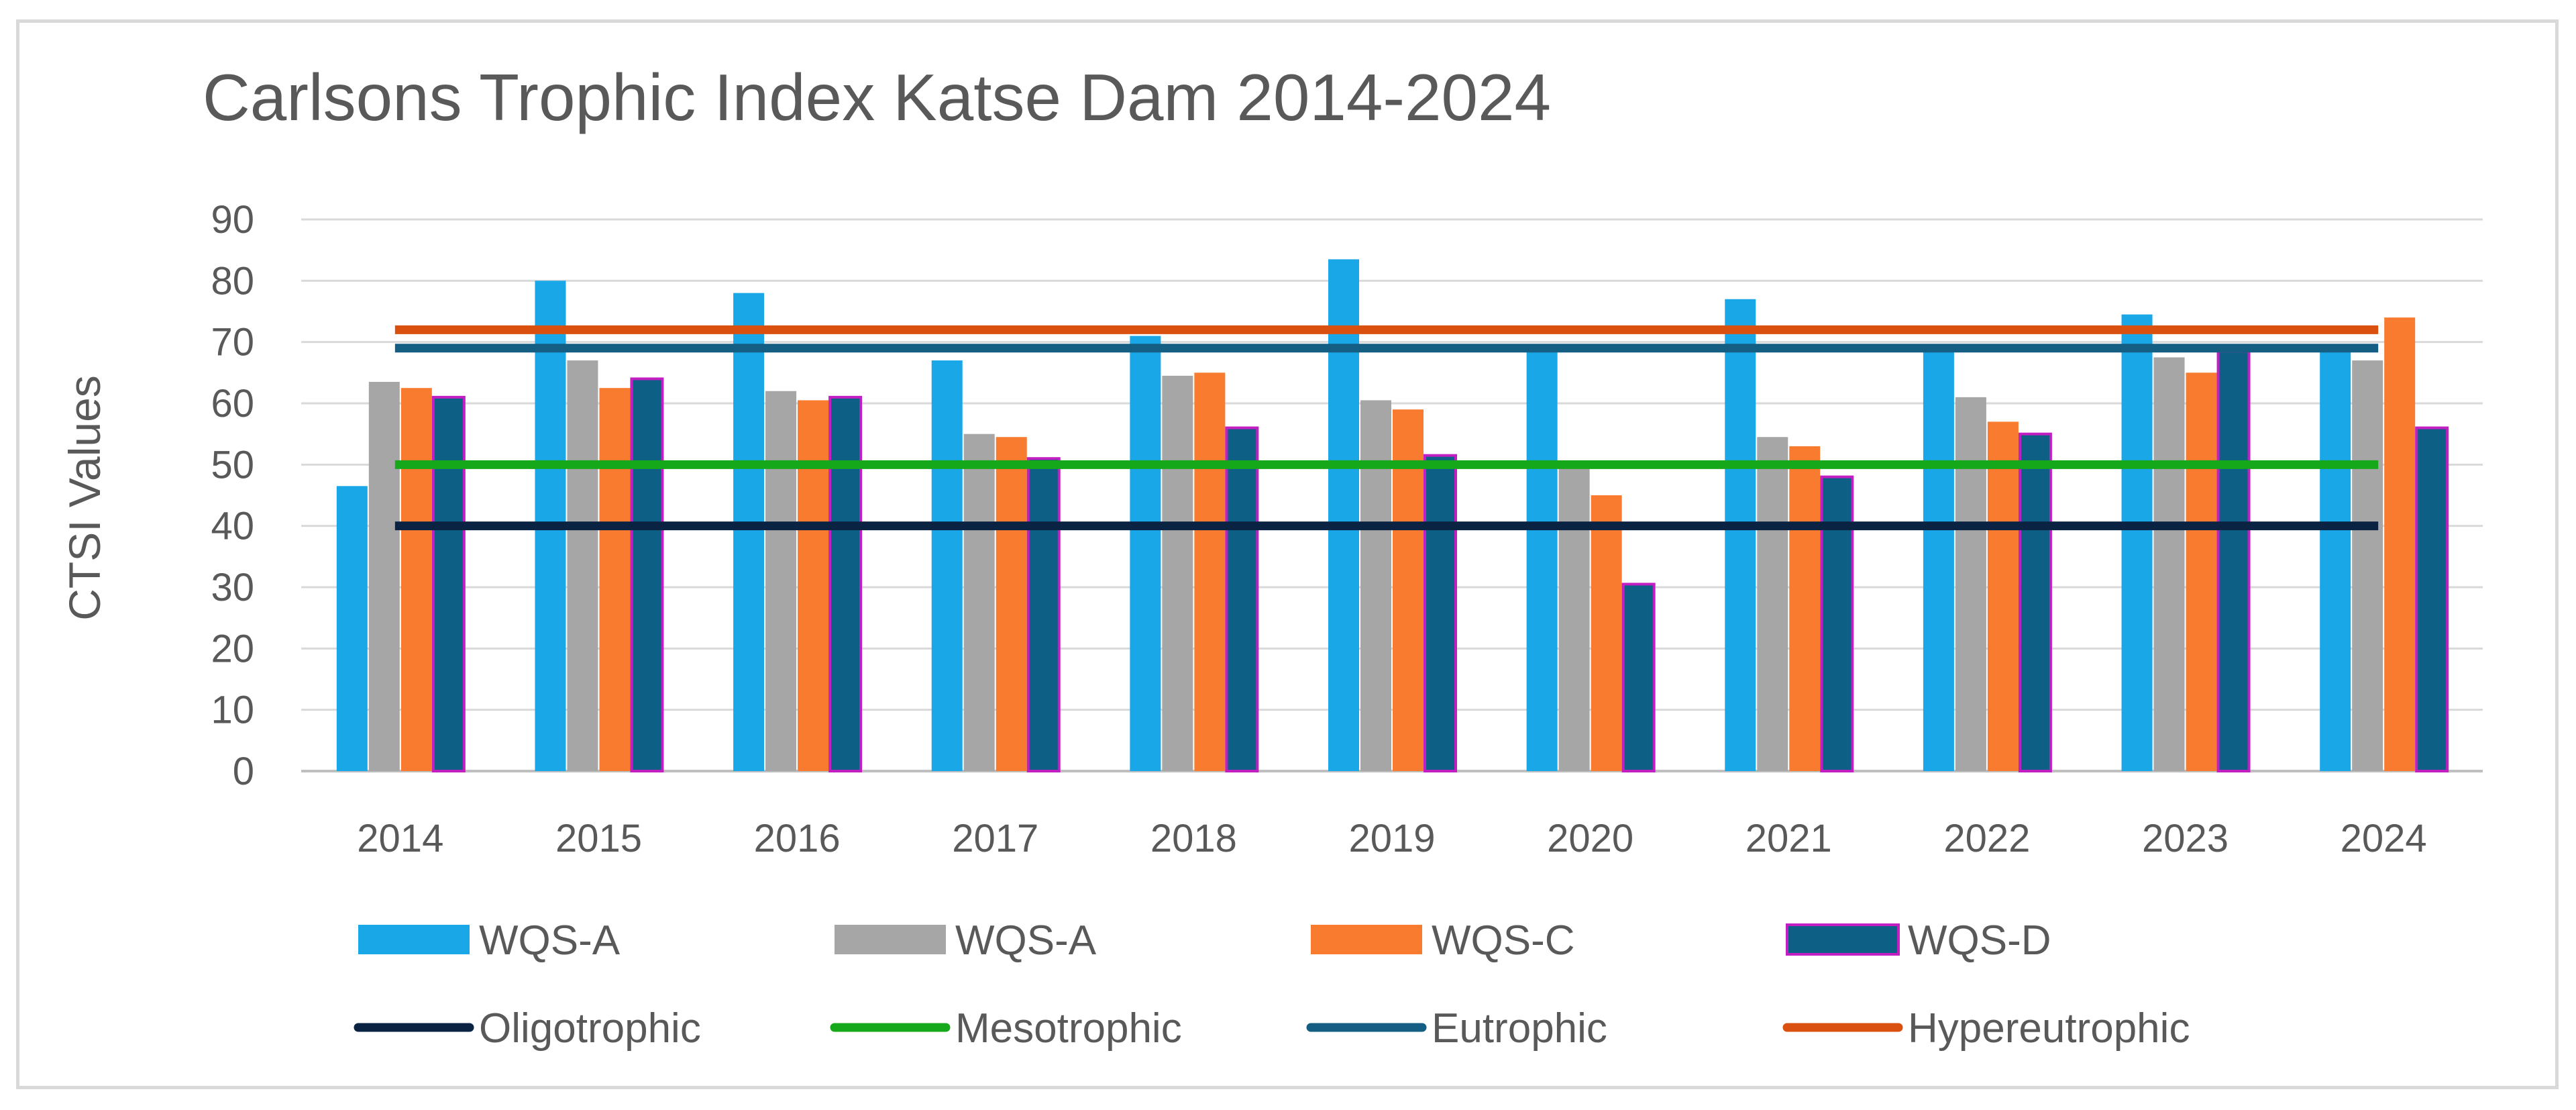 Image resolution: width=2576 pixels, height=1110 pixels. What do you see at coordinates (1043, 614) in the screenshot?
I see `bar-wqs-d-3-2017` at bounding box center [1043, 614].